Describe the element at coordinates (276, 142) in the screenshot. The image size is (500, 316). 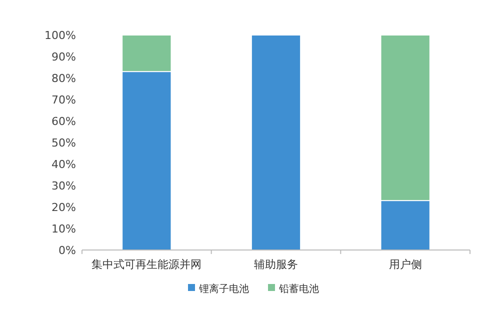
I see `bar` at that location.